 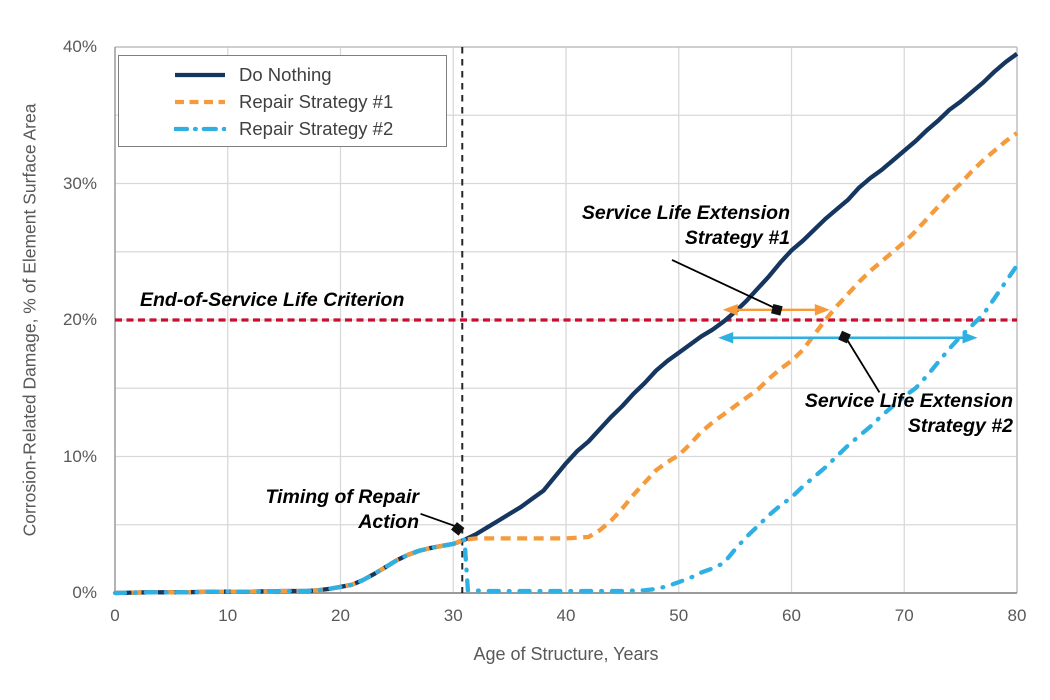 I want to click on end-of-service-life-criterion-label: End-of-Service Life Criterion, so click(x=272, y=300).